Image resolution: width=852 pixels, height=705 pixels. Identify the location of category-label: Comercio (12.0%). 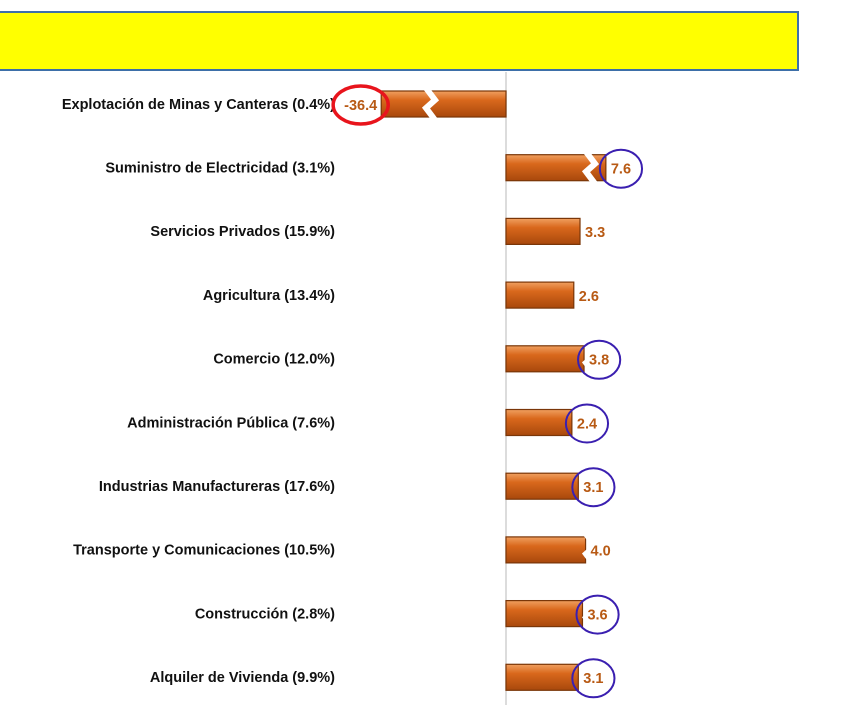
(274, 360).